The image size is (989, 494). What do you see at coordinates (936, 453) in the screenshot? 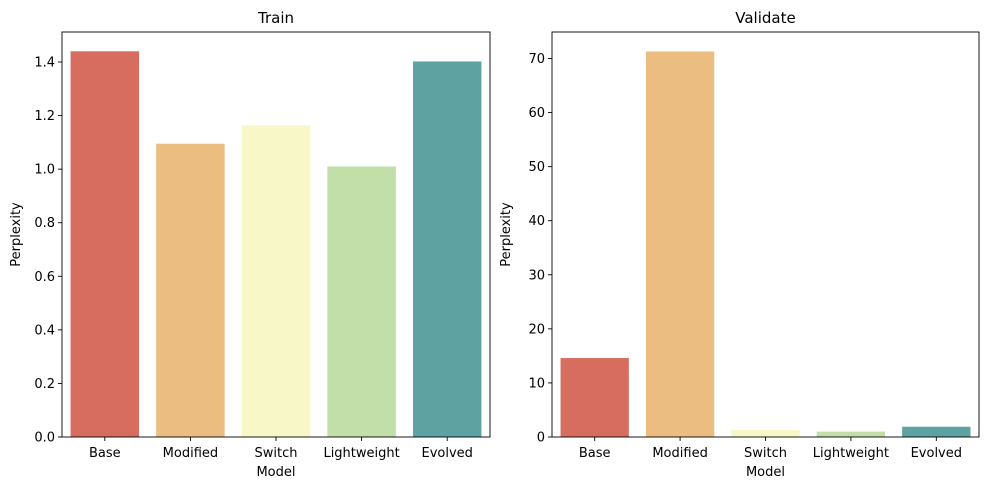
I see `validate-x-tick-label: Evolved` at bounding box center [936, 453].